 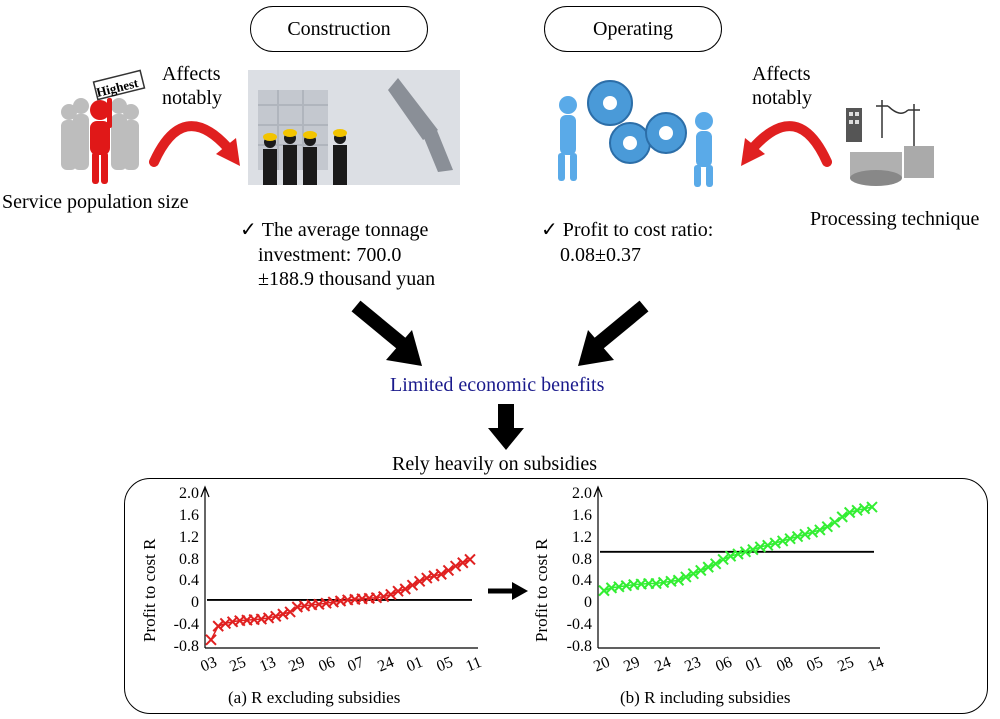 What do you see at coordinates (635, 133) in the screenshot?
I see `gears-image` at bounding box center [635, 133].